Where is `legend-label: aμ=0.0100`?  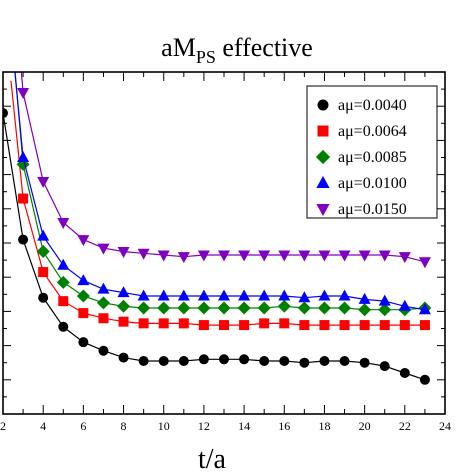
legend-label: aμ=0.0100 is located at coordinates (372, 183).